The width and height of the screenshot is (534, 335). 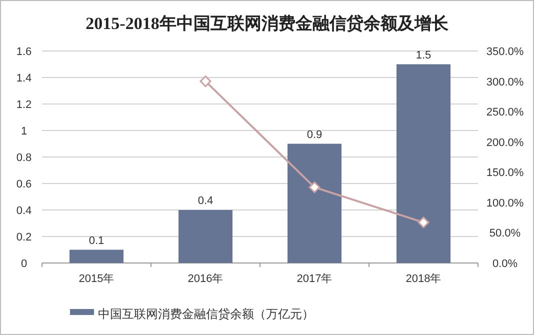 I want to click on y2-tick-label: 150.0%, so click(x=505, y=173).